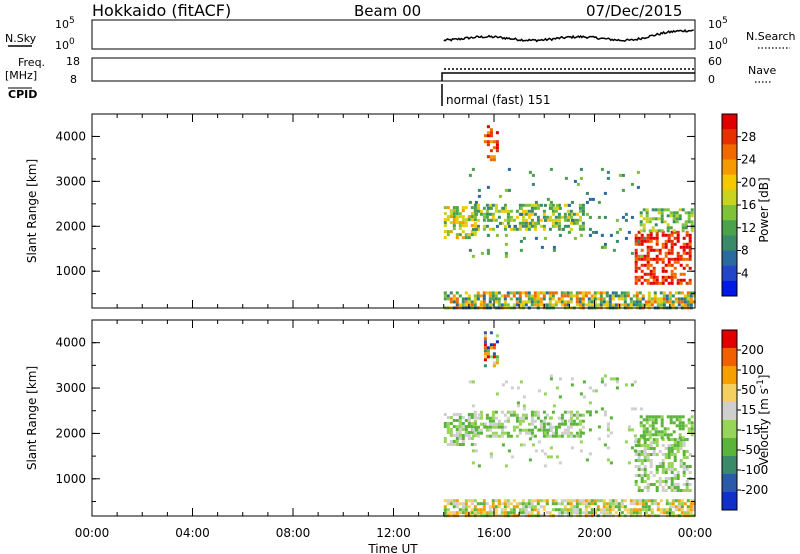 The image size is (800, 554). I want to click on colorbar-tick-label: -50, so click(751, 450).